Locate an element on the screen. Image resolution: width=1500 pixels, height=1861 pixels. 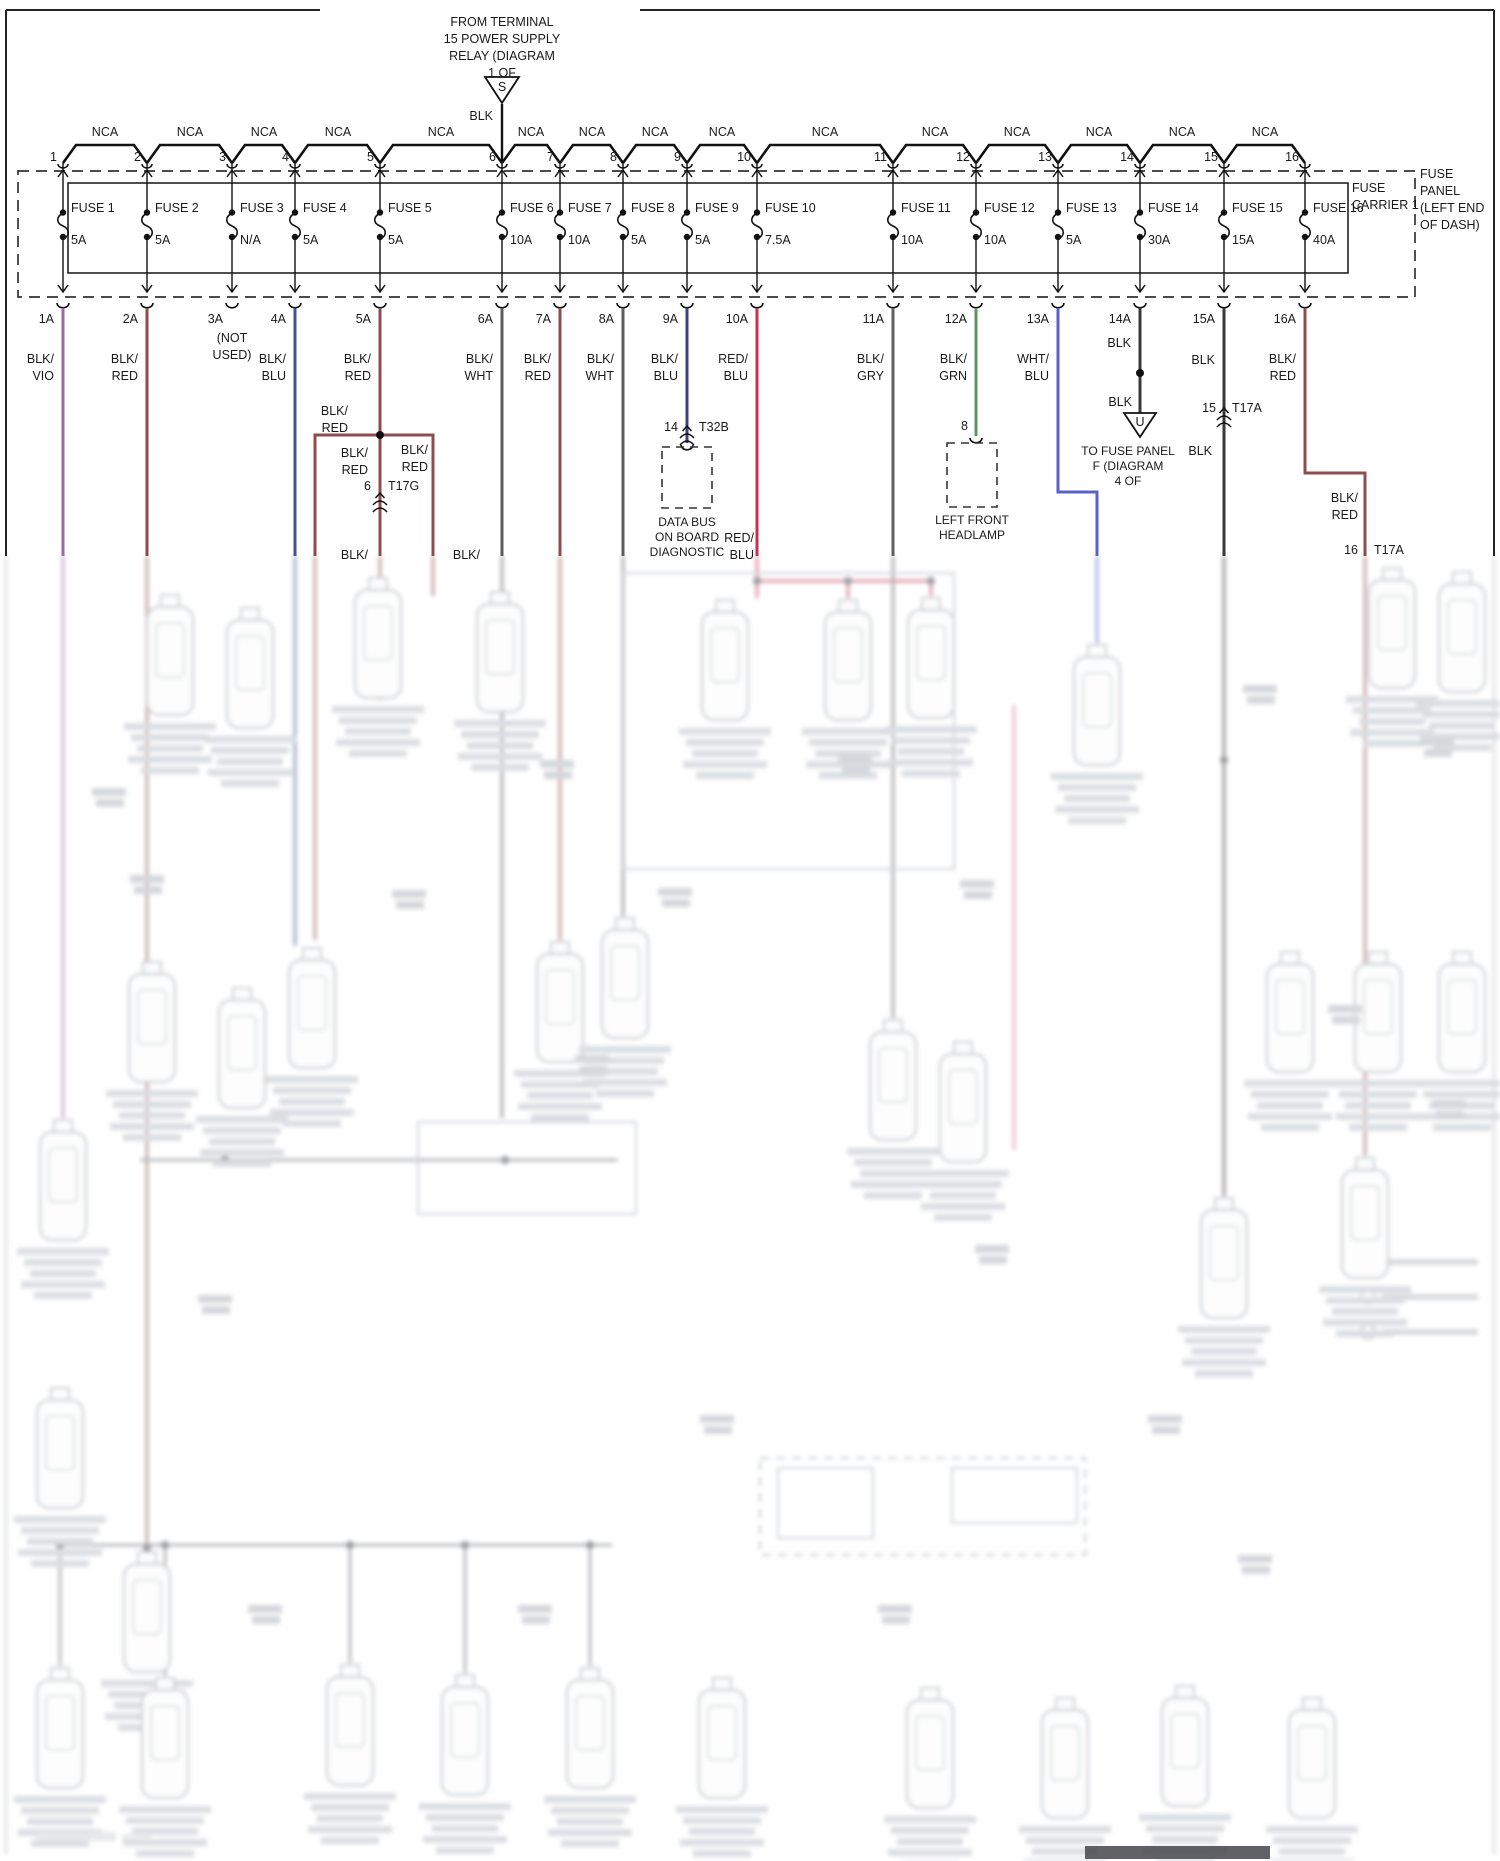
wire-id-label: 2A is located at coordinates (130, 319).